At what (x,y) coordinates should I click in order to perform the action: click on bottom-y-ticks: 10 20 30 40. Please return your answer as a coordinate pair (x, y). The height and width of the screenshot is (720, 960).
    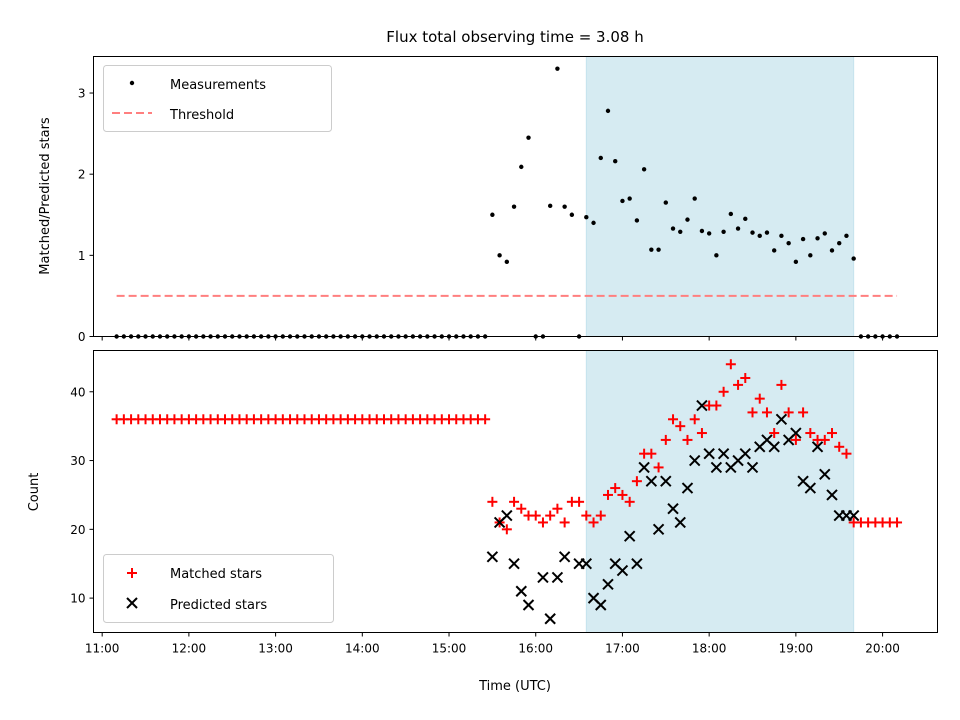
    Looking at the image, I should click on (82, 495).